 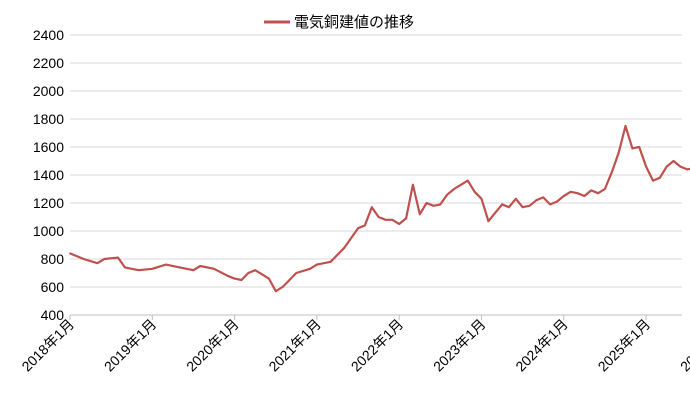 I want to click on x-tick-label: 2023年1月, so click(x=459, y=345).